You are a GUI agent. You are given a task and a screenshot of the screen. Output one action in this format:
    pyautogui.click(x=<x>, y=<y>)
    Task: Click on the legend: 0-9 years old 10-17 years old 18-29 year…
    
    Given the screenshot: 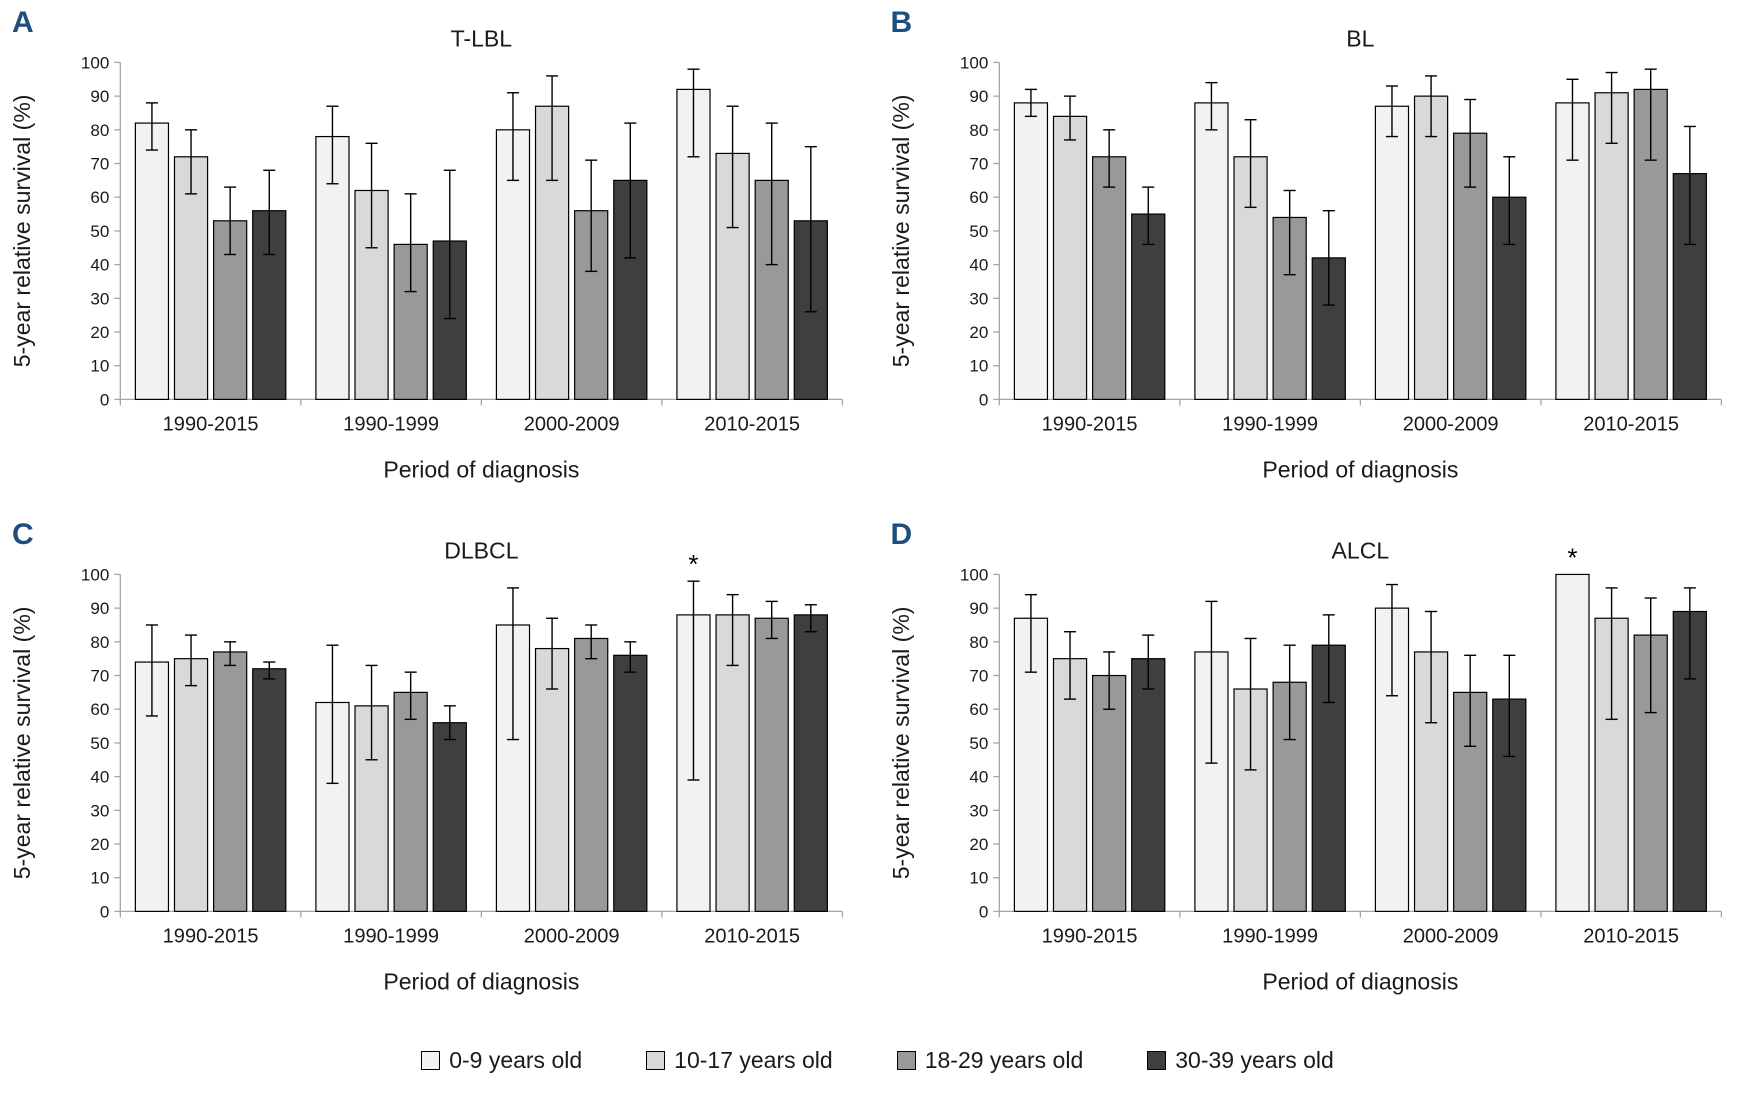 What is the action you would take?
    pyautogui.click(x=877, y=1060)
    